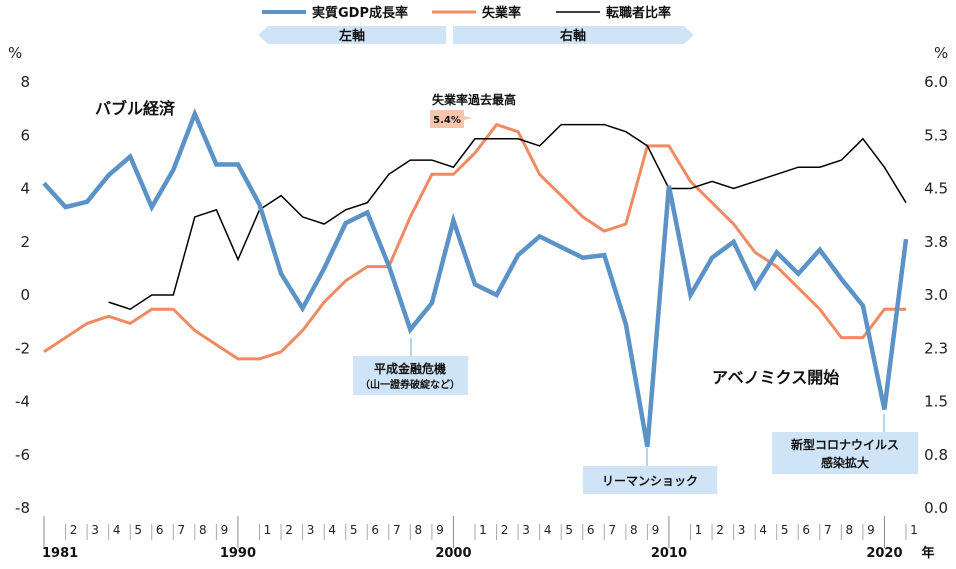 This screenshot has width=956, height=569. Describe the element at coordinates (410, 368) in the screenshot. I see `annotation-heisei-crisis: 平成金融危機` at that location.